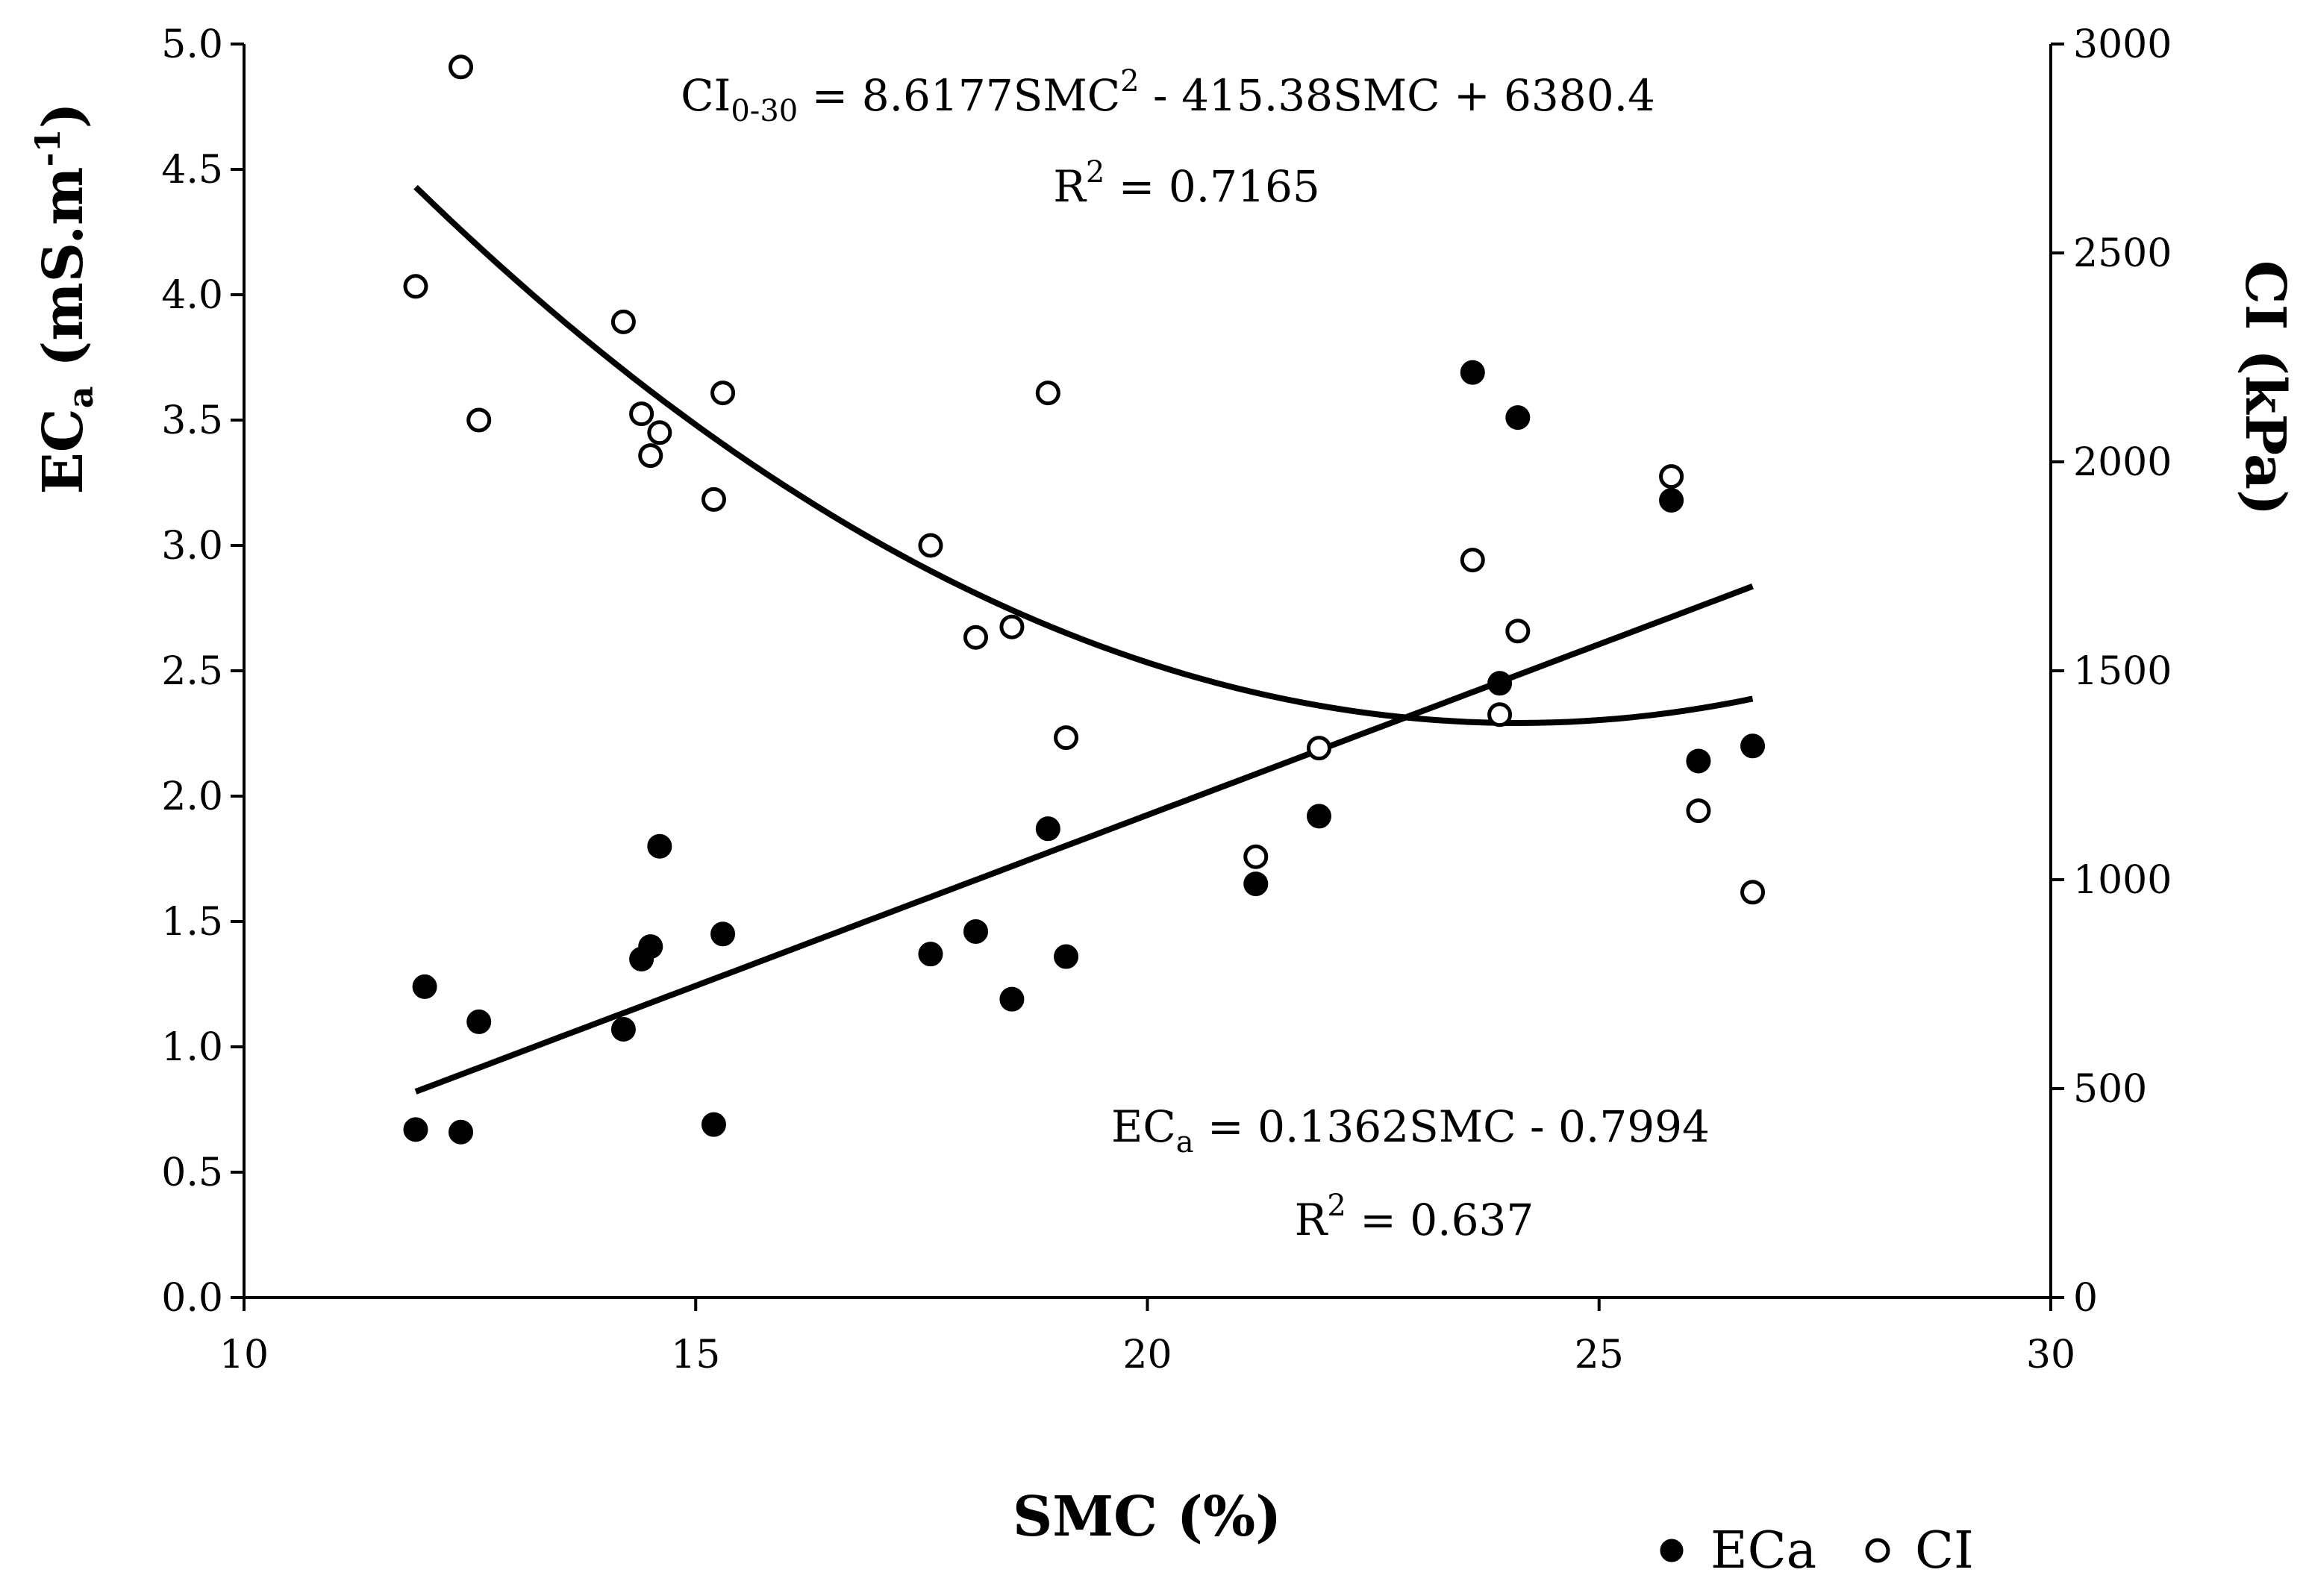 This screenshot has height=1596, width=2306. I want to click on y-left-tick-label: 3.5, so click(192, 420).